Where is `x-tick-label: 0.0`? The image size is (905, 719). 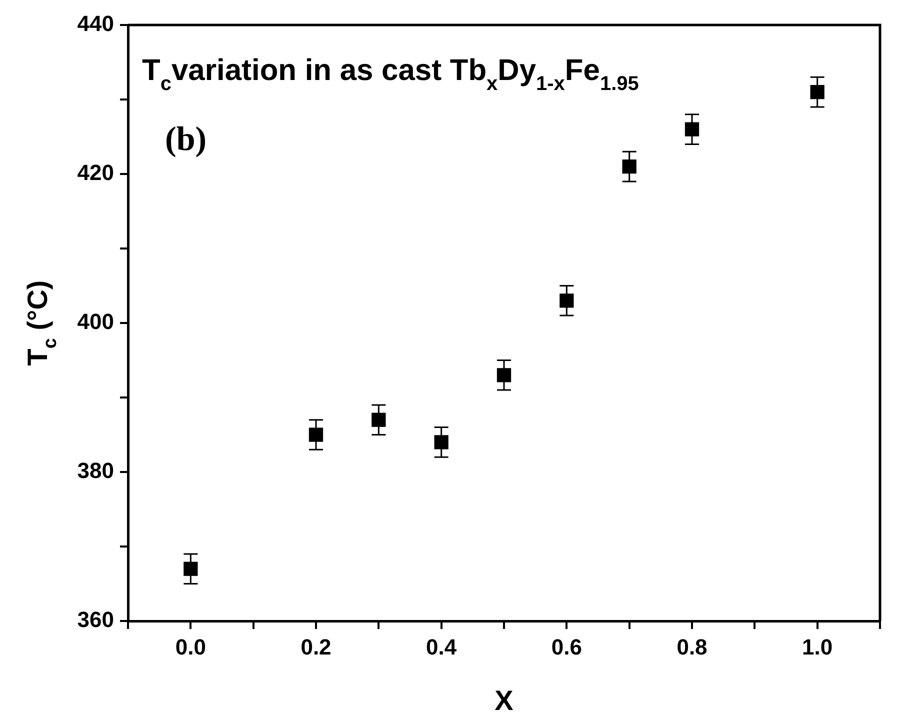 x-tick-label: 0.0 is located at coordinates (190, 647).